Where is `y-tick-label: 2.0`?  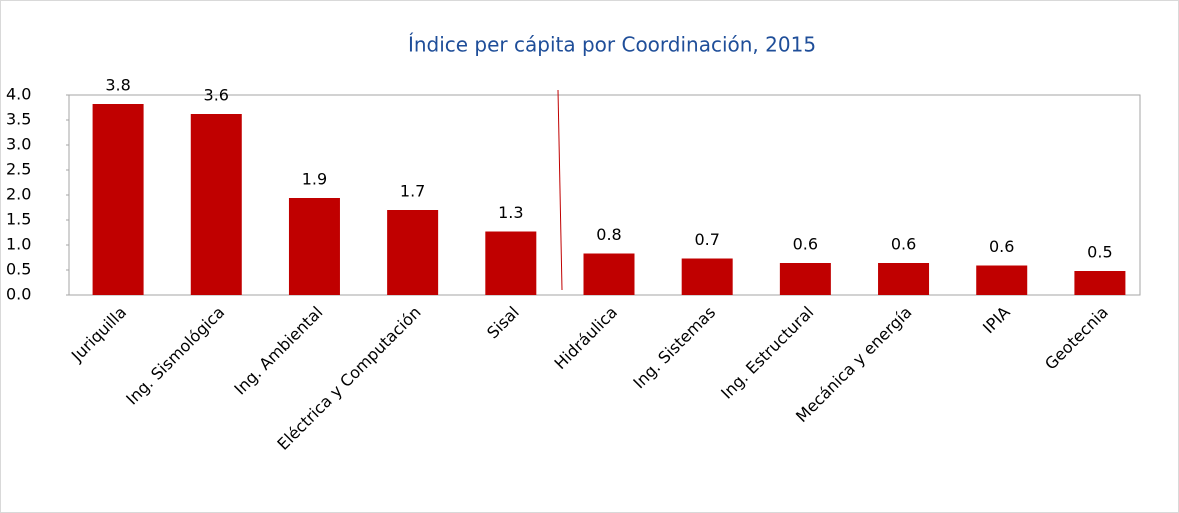 y-tick-label: 2.0 is located at coordinates (18, 194).